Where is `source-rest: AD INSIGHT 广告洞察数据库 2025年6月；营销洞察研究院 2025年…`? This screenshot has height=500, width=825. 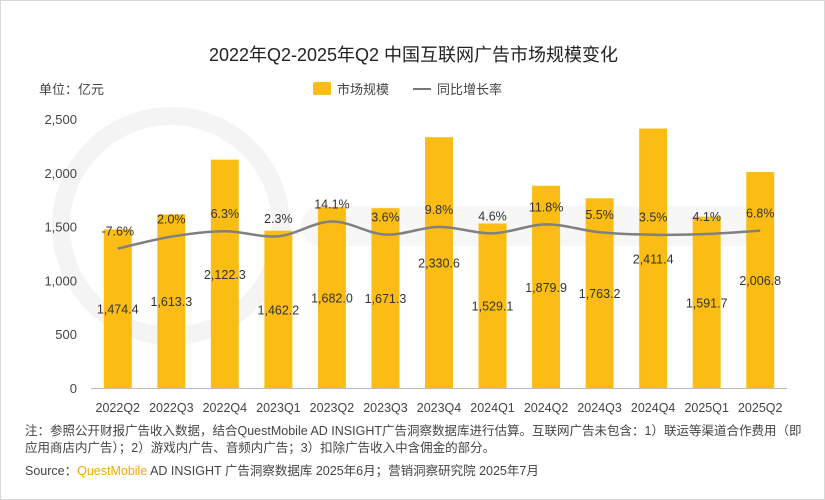
source-rest: AD INSIGHT 广告洞察数据库 2025年6月；营销洞察研究院 2025年… is located at coordinates (343, 471).